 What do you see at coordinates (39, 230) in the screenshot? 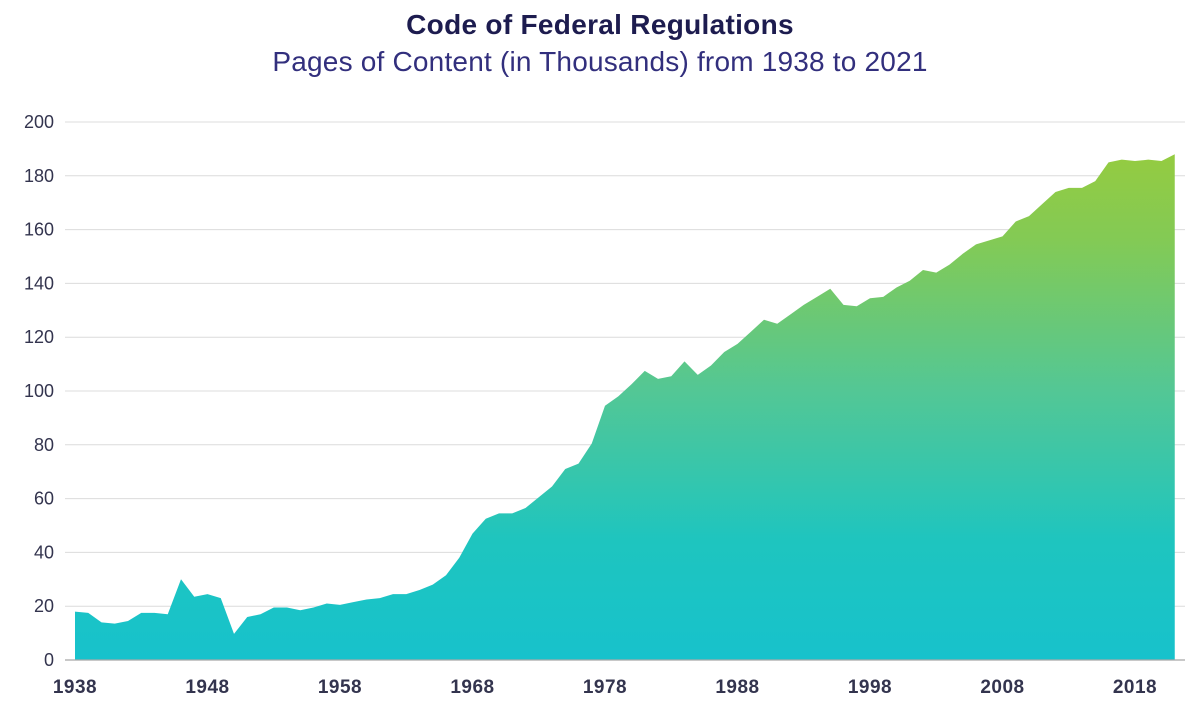
I see `y-tick-label: 160` at bounding box center [39, 230].